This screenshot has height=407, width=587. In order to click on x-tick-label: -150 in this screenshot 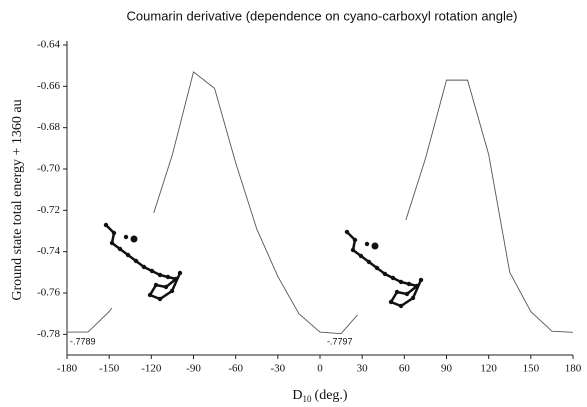, I will do `click(109, 369)`.